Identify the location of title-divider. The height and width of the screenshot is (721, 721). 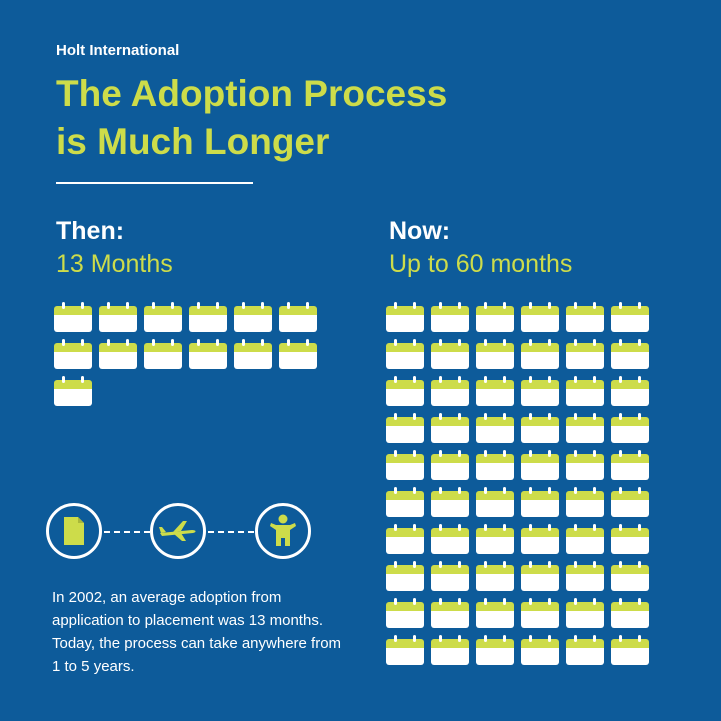
(154, 183).